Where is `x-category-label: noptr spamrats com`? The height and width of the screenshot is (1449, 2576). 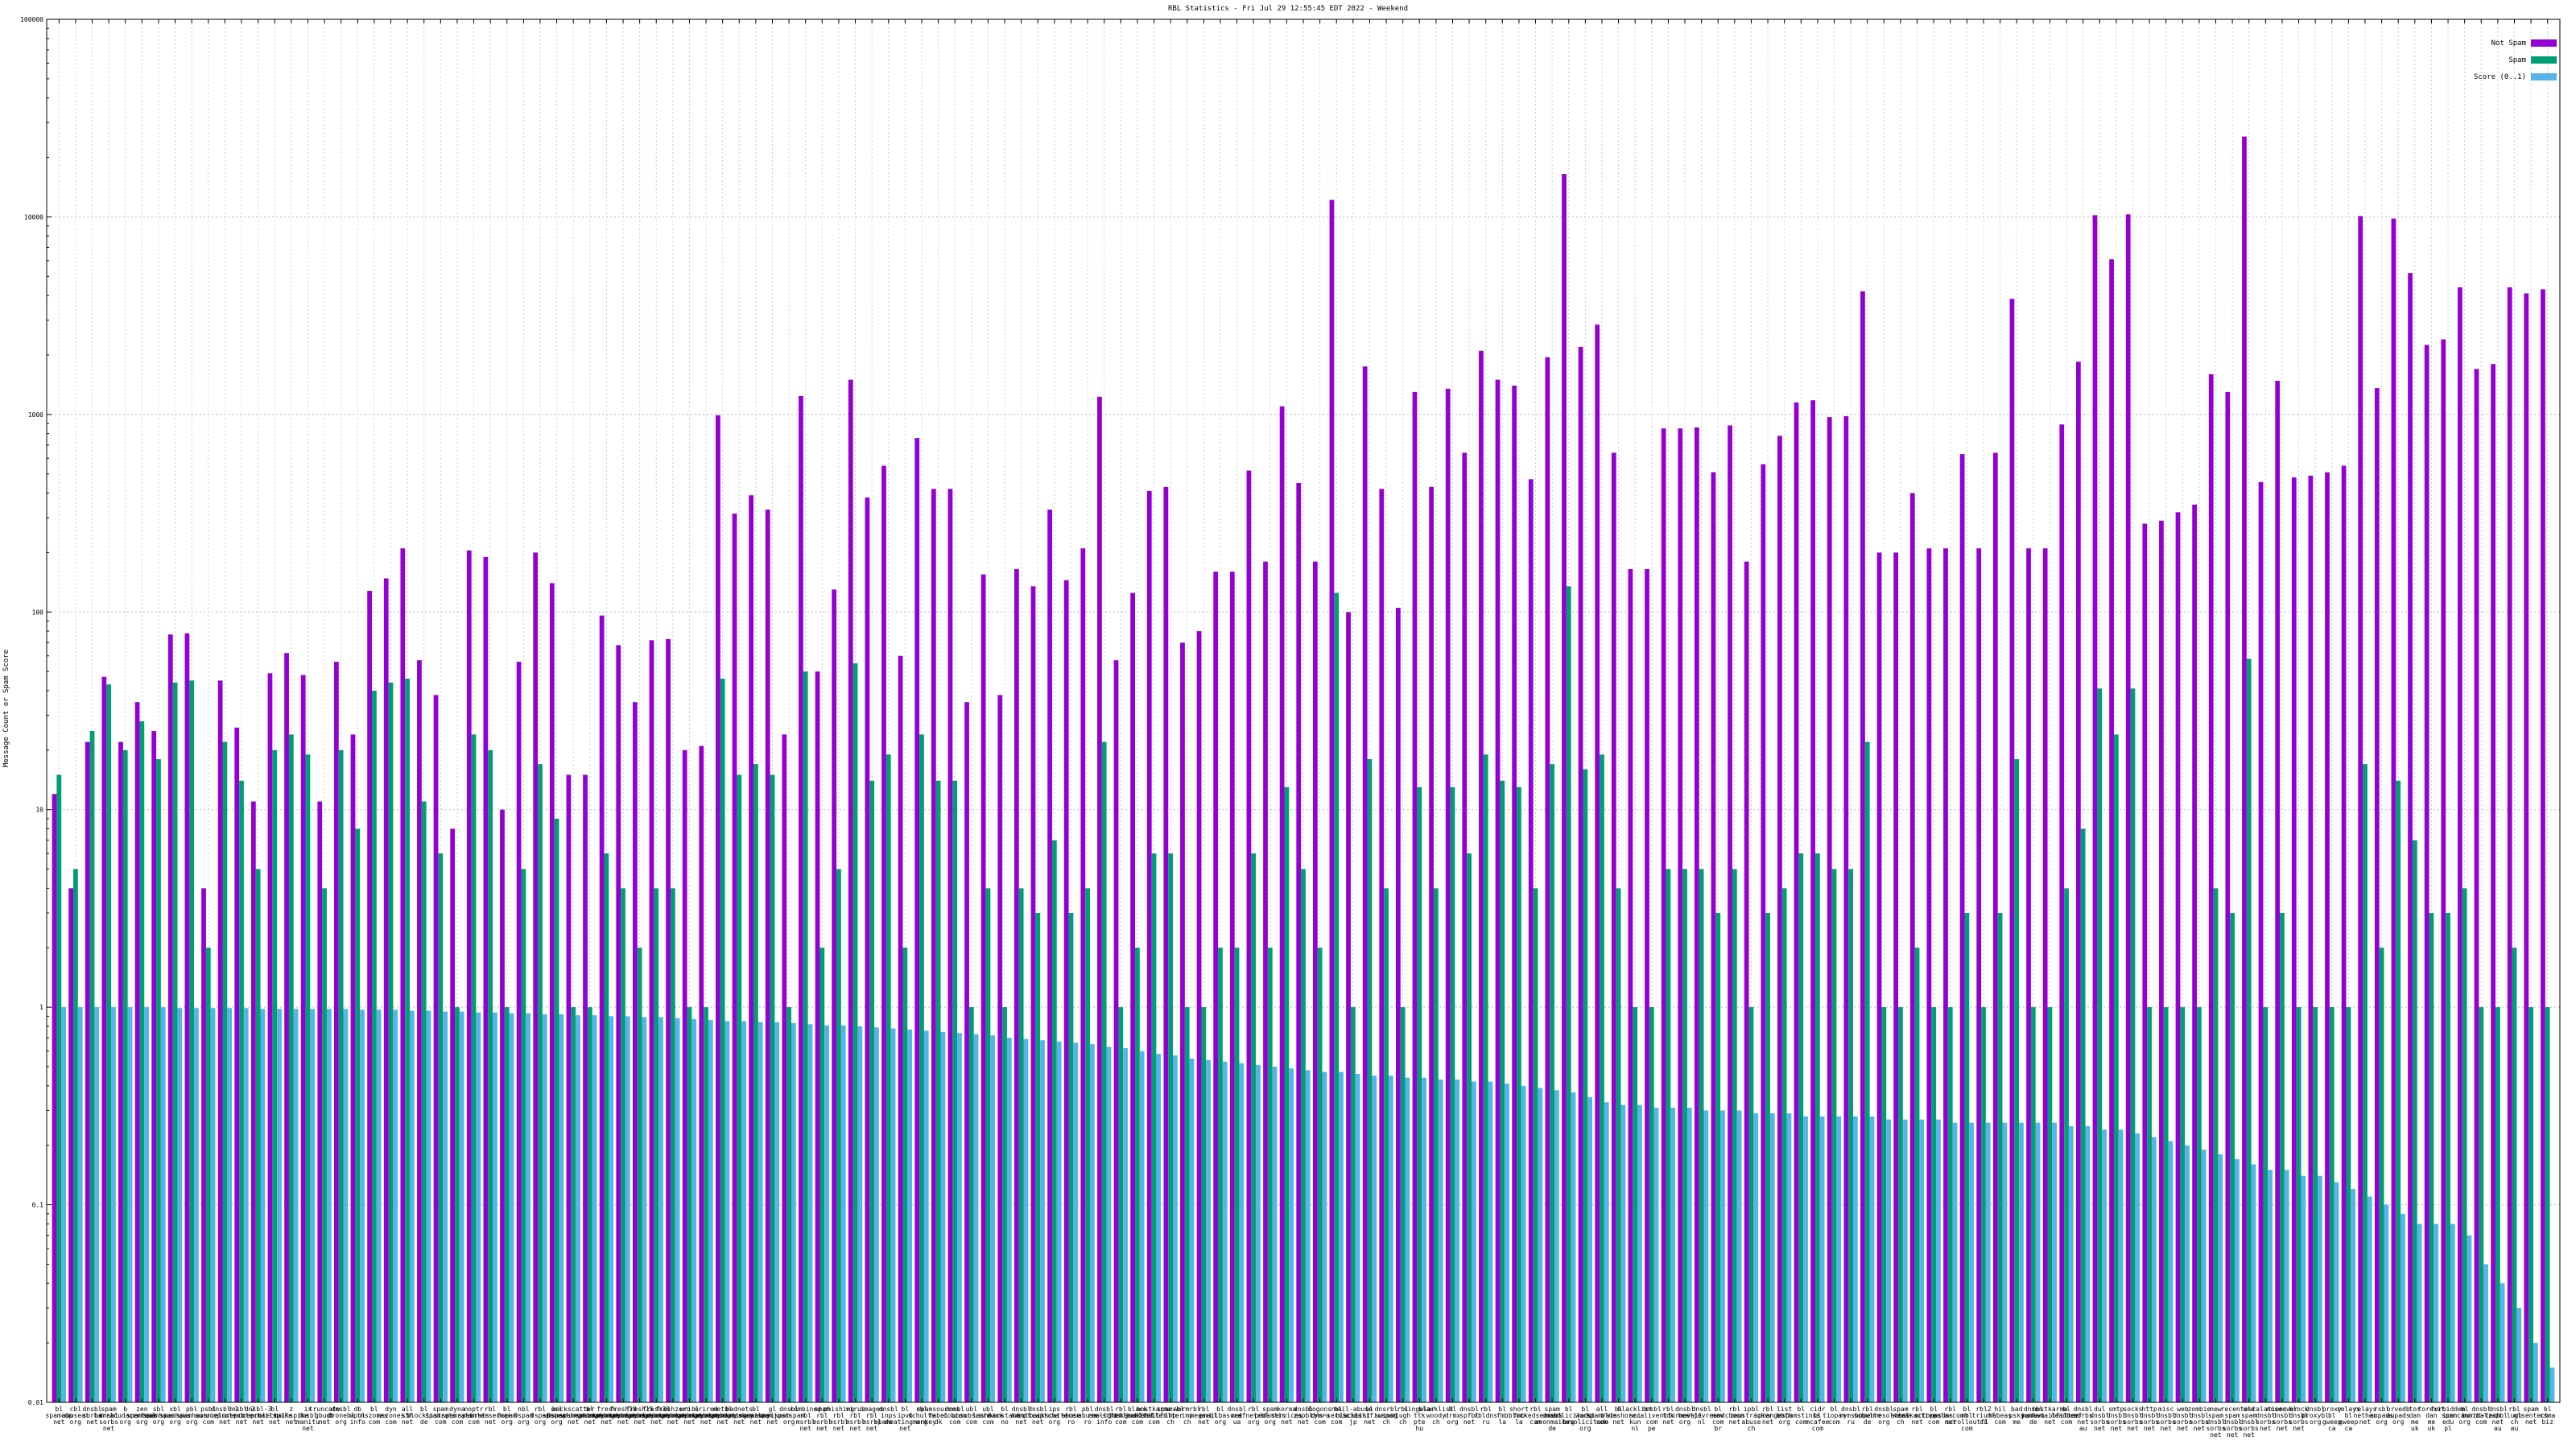
x-category-label: noptr spamrats com is located at coordinates (473, 1416).